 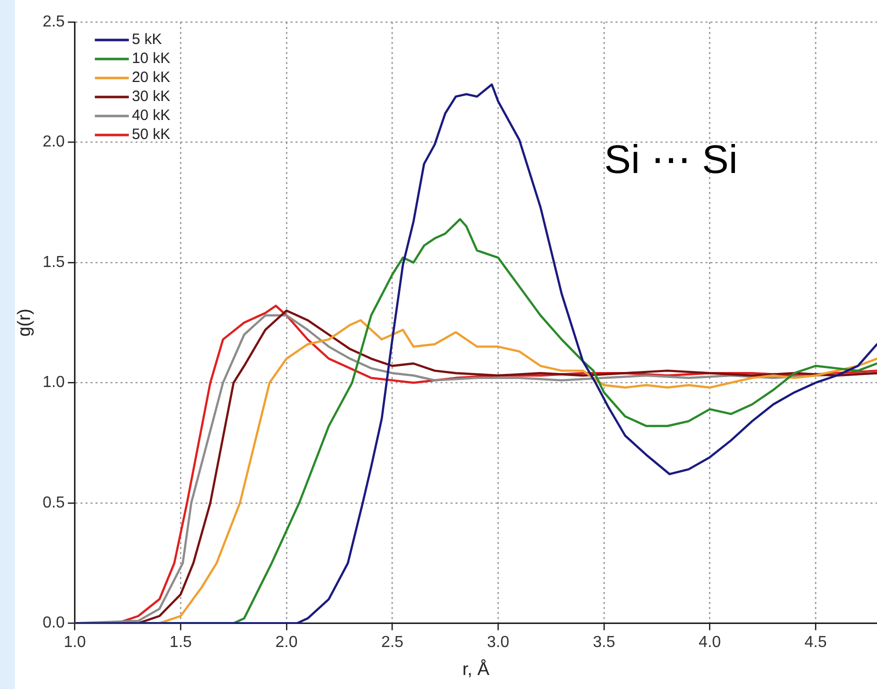 What do you see at coordinates (53, 21) in the screenshot?
I see `y-tick-label: 2.5` at bounding box center [53, 21].